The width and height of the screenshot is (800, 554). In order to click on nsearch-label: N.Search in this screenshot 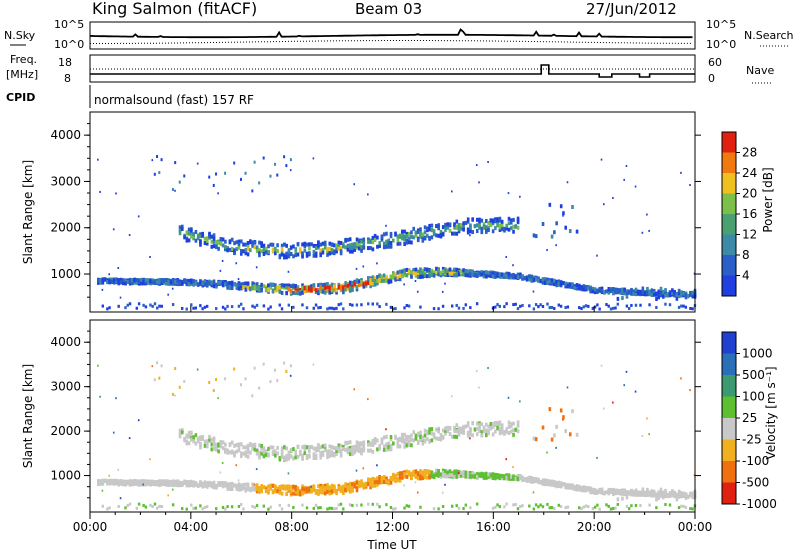, I will do `click(769, 35)`.